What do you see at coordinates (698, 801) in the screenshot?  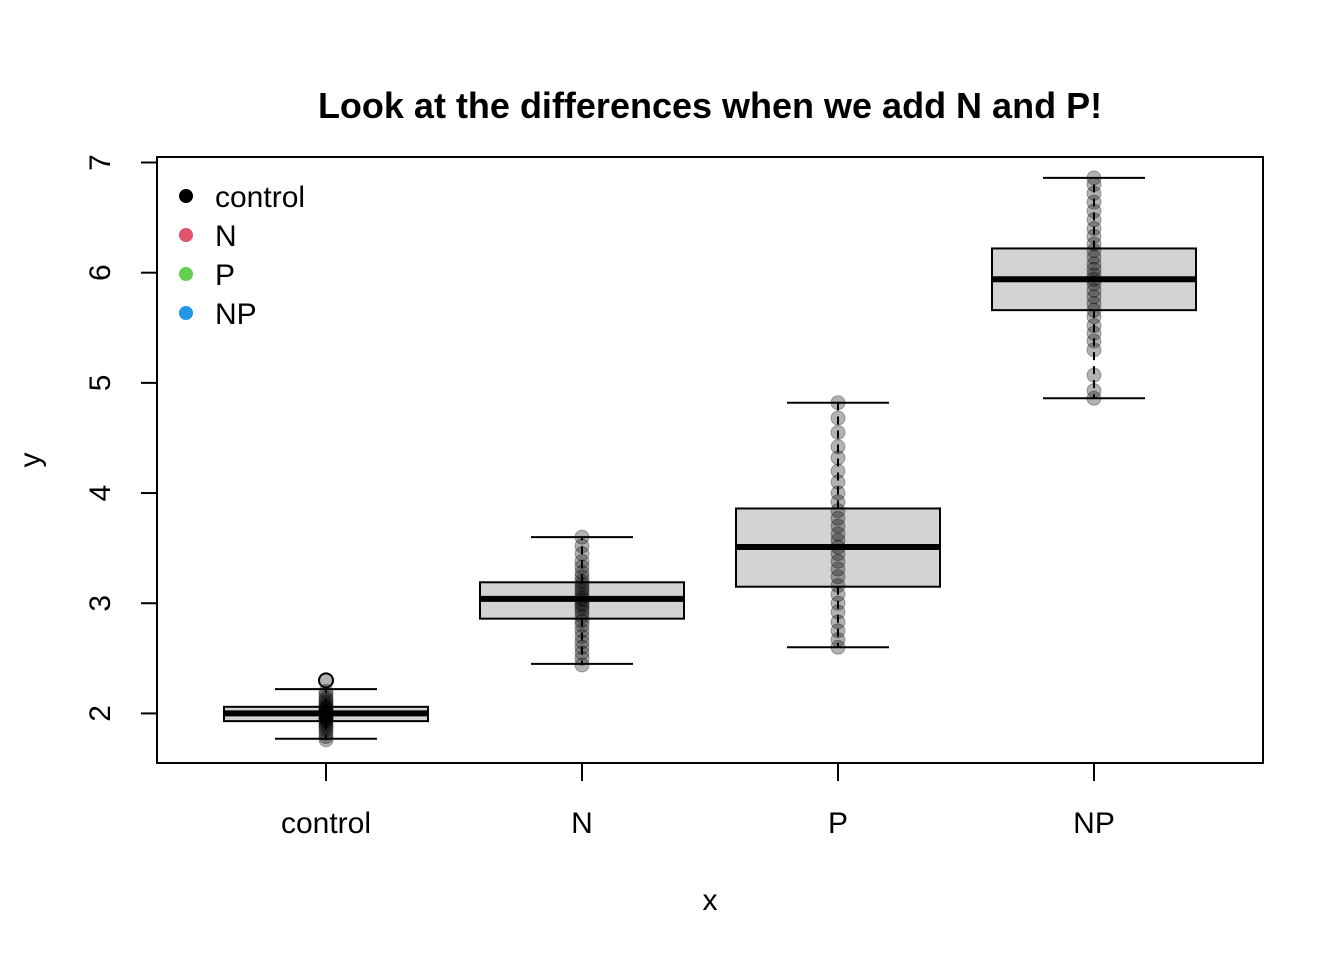 I see `x-axis: control N P NP` at bounding box center [698, 801].